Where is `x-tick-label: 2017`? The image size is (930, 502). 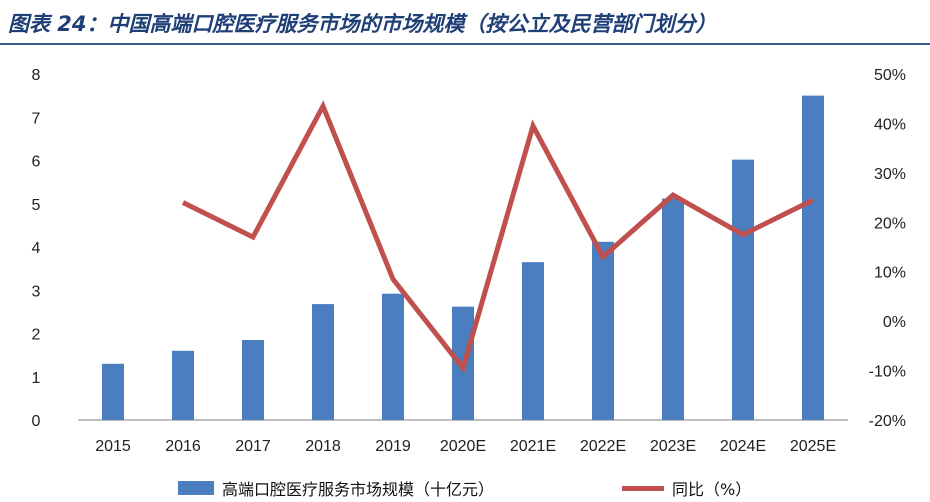
x-tick-label: 2017 is located at coordinates (253, 446).